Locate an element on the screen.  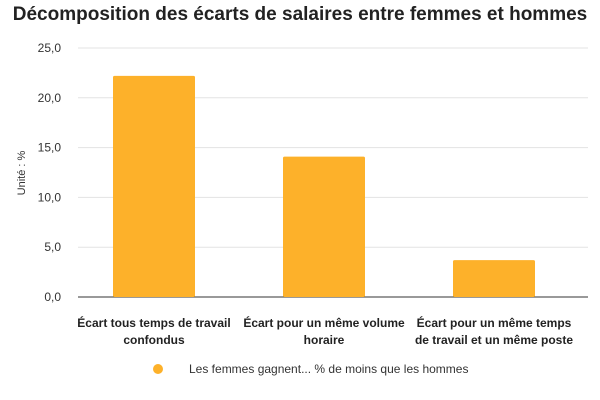
y-tick-label: 15,0 is located at coordinates (50, 148).